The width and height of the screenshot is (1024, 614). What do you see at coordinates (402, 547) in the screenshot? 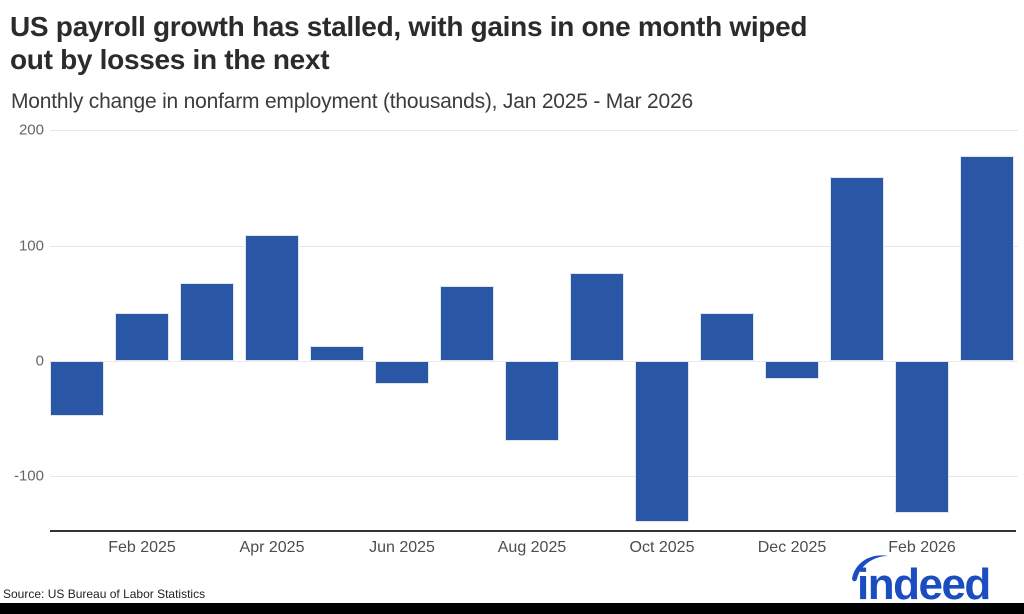
I see `x-axis-label: Jun 2025` at bounding box center [402, 547].